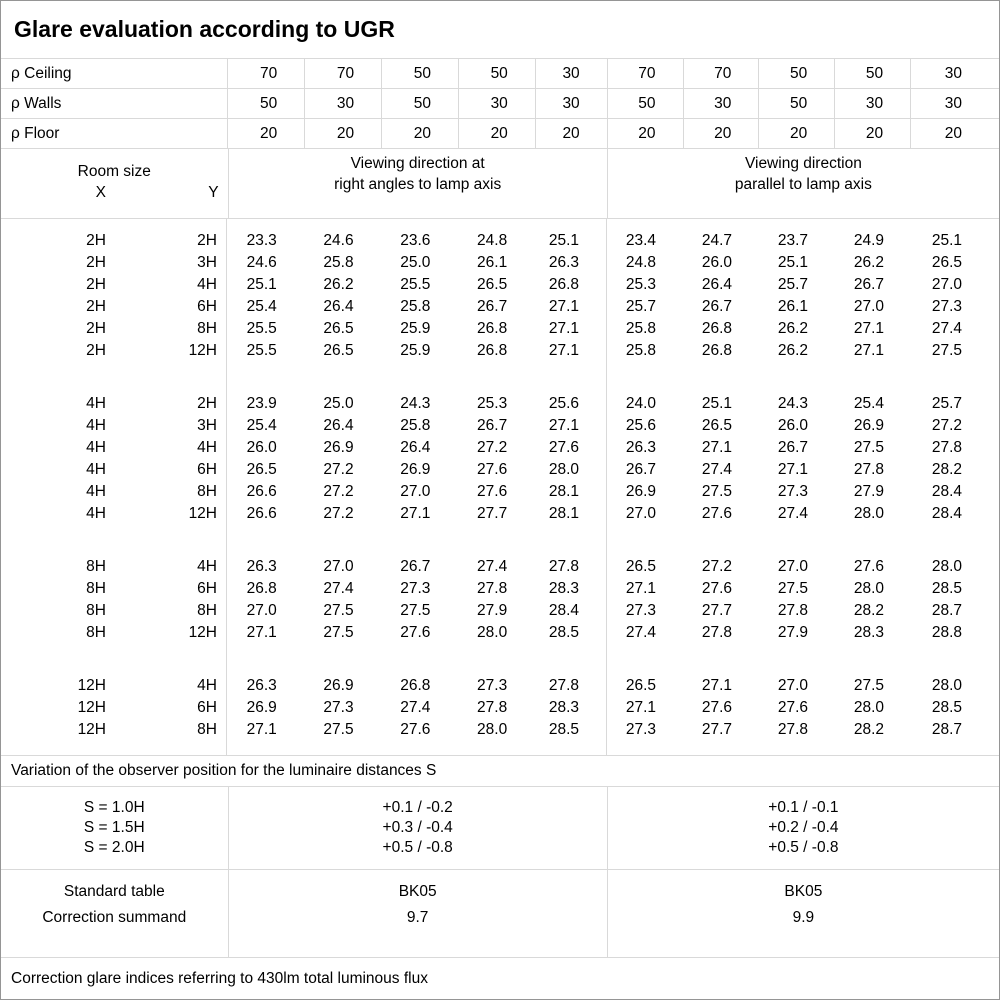  What do you see at coordinates (716, 729) in the screenshot?
I see `ugr-value: 27.7` at bounding box center [716, 729].